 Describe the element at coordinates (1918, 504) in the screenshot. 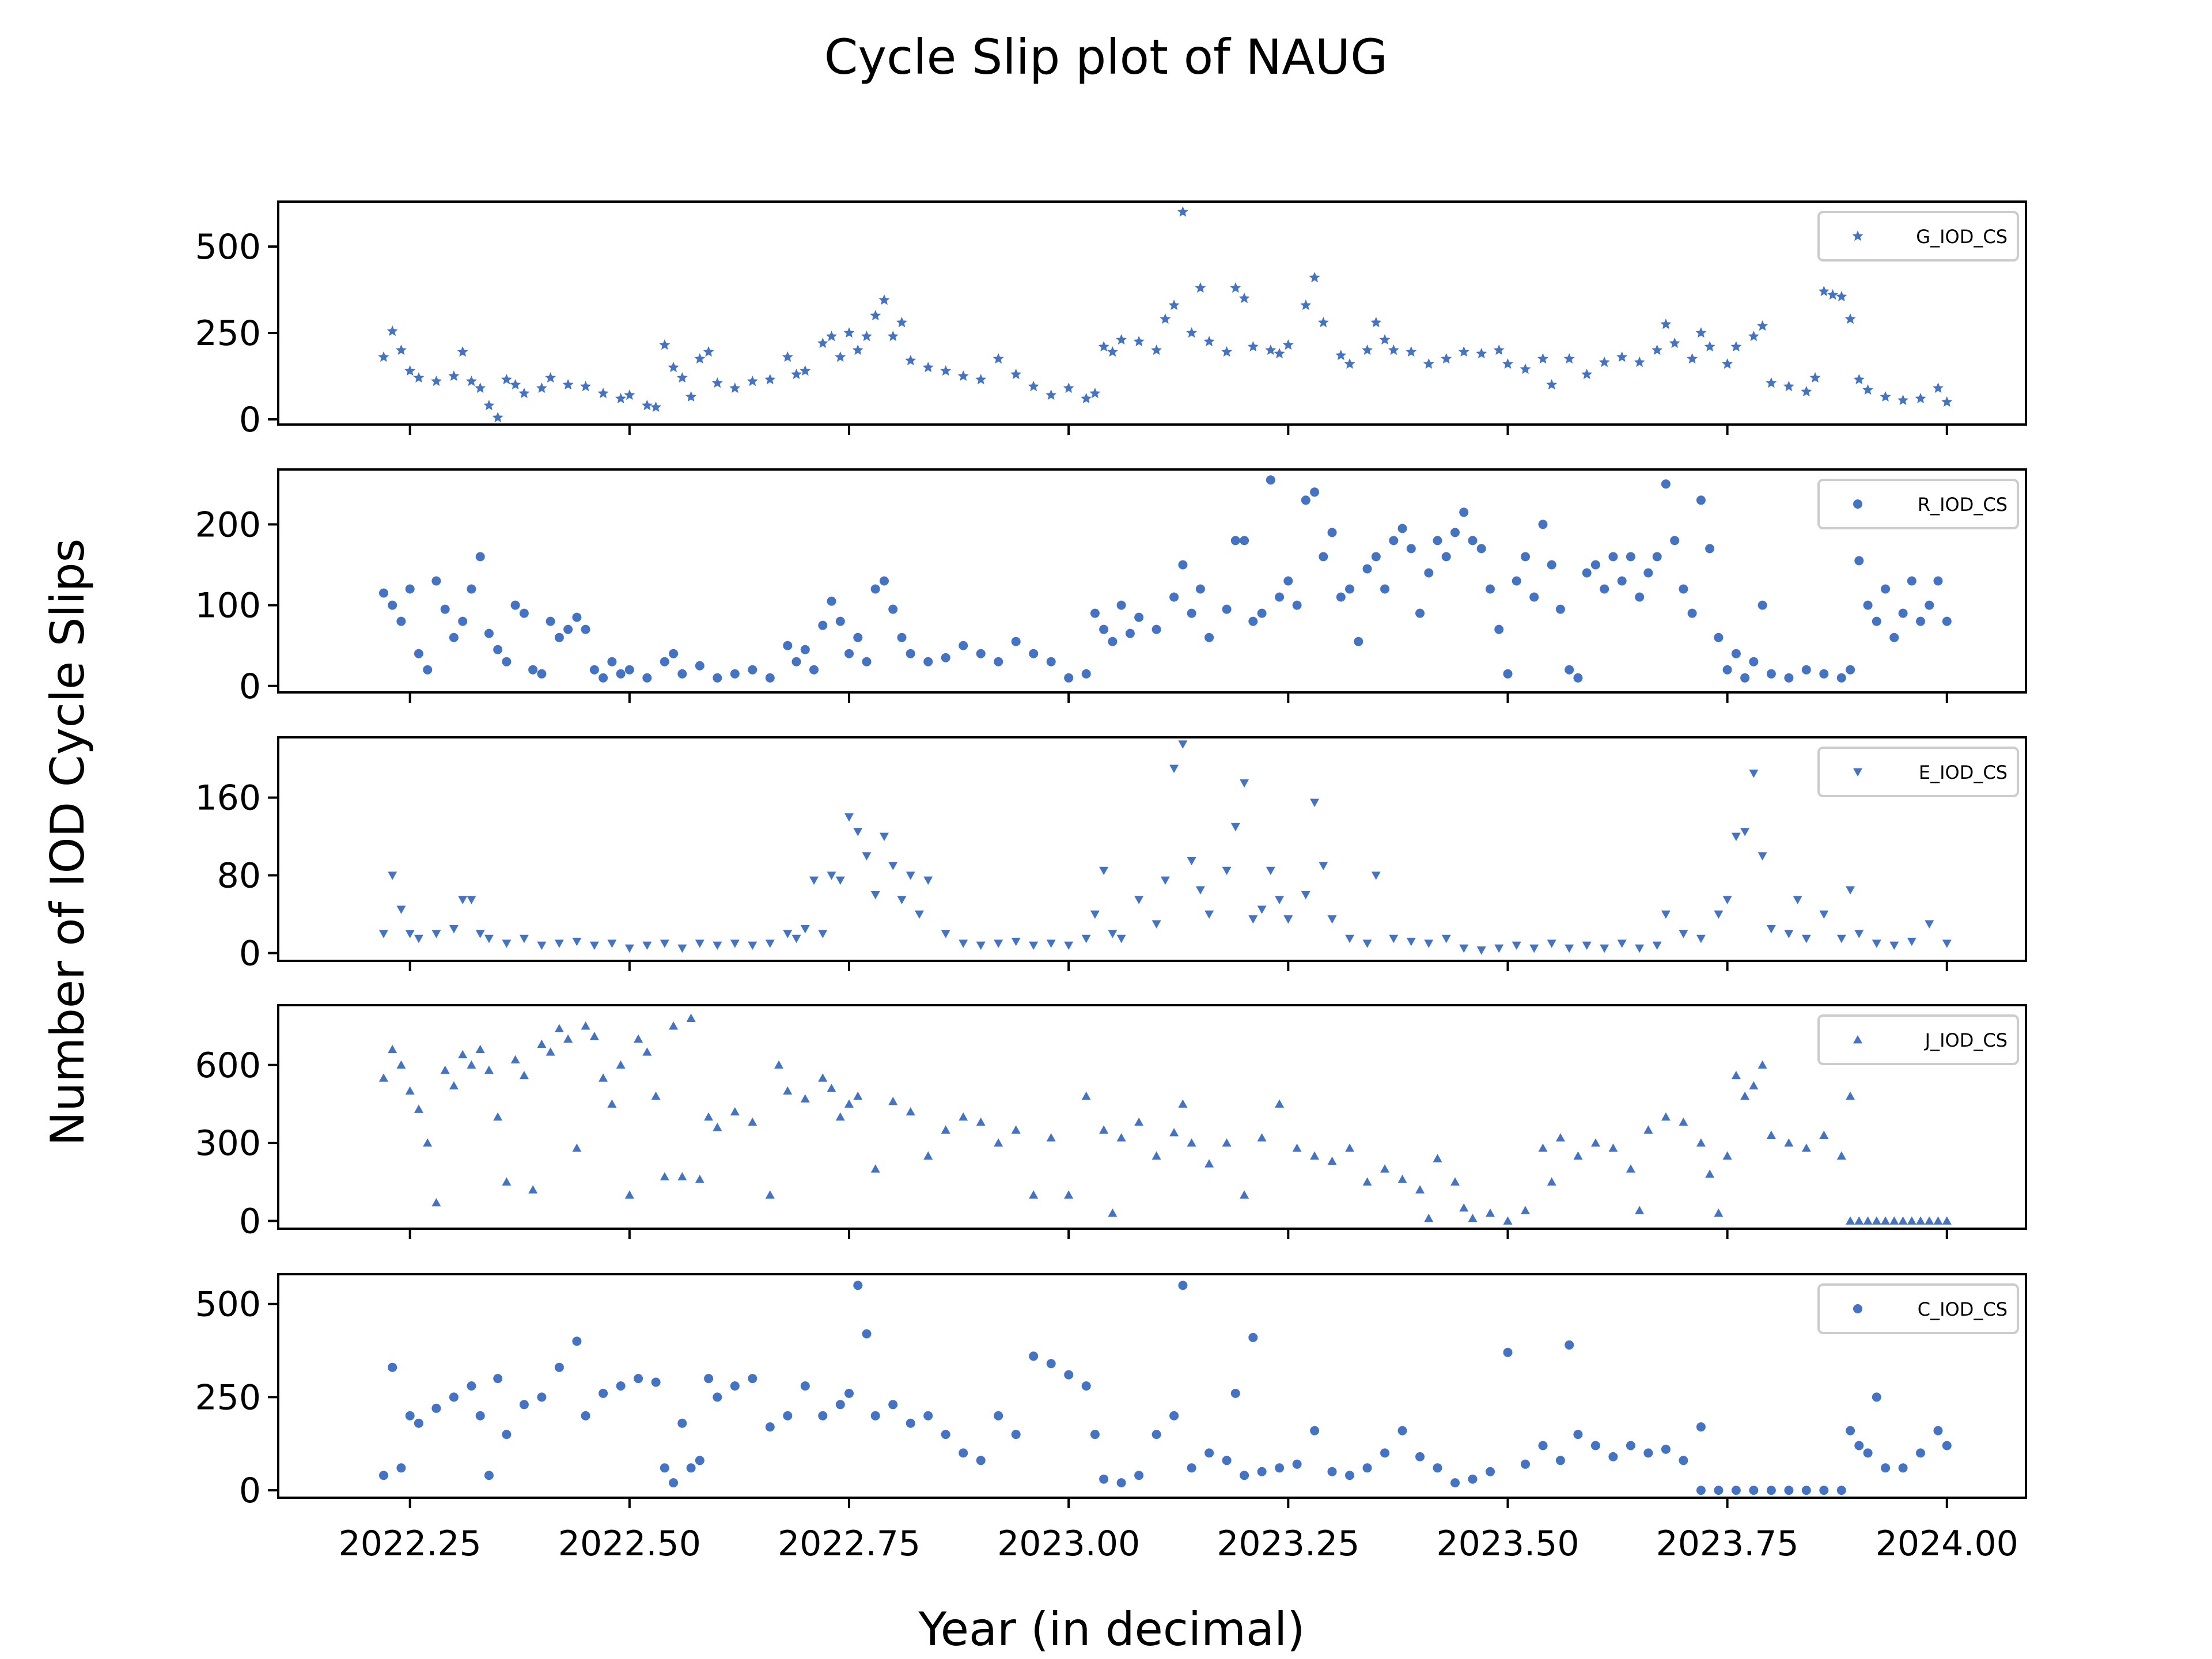

I see `legend: R_IOD_CS` at that location.